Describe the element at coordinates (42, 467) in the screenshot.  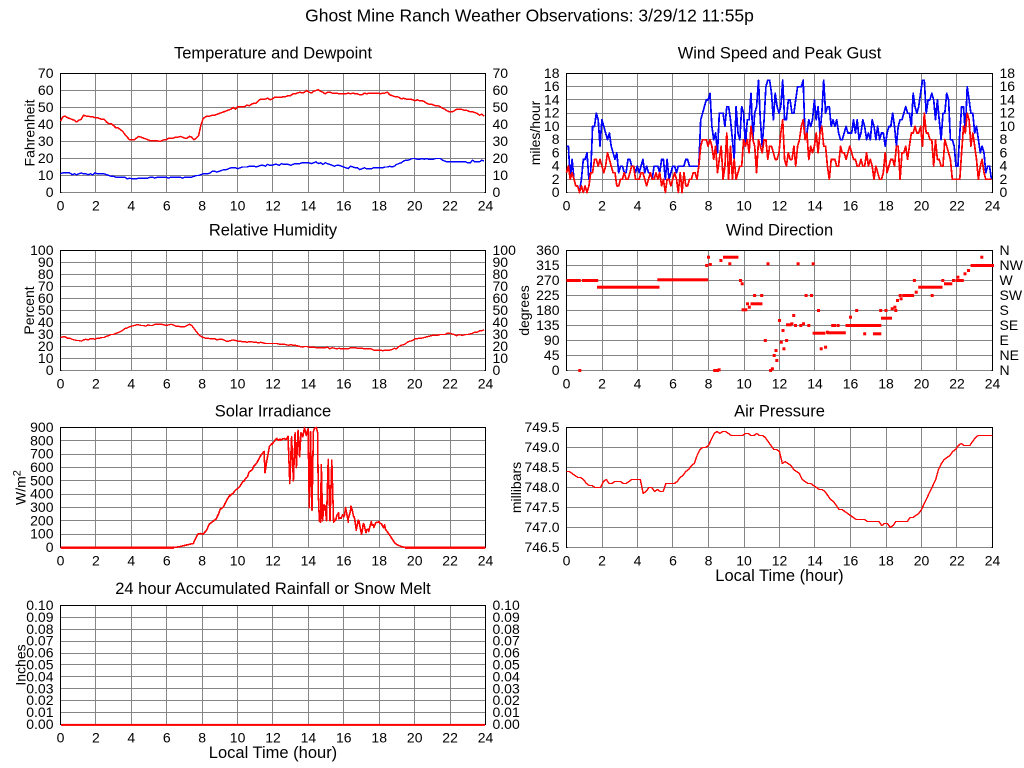
I see `svg-text: 600` at that location.